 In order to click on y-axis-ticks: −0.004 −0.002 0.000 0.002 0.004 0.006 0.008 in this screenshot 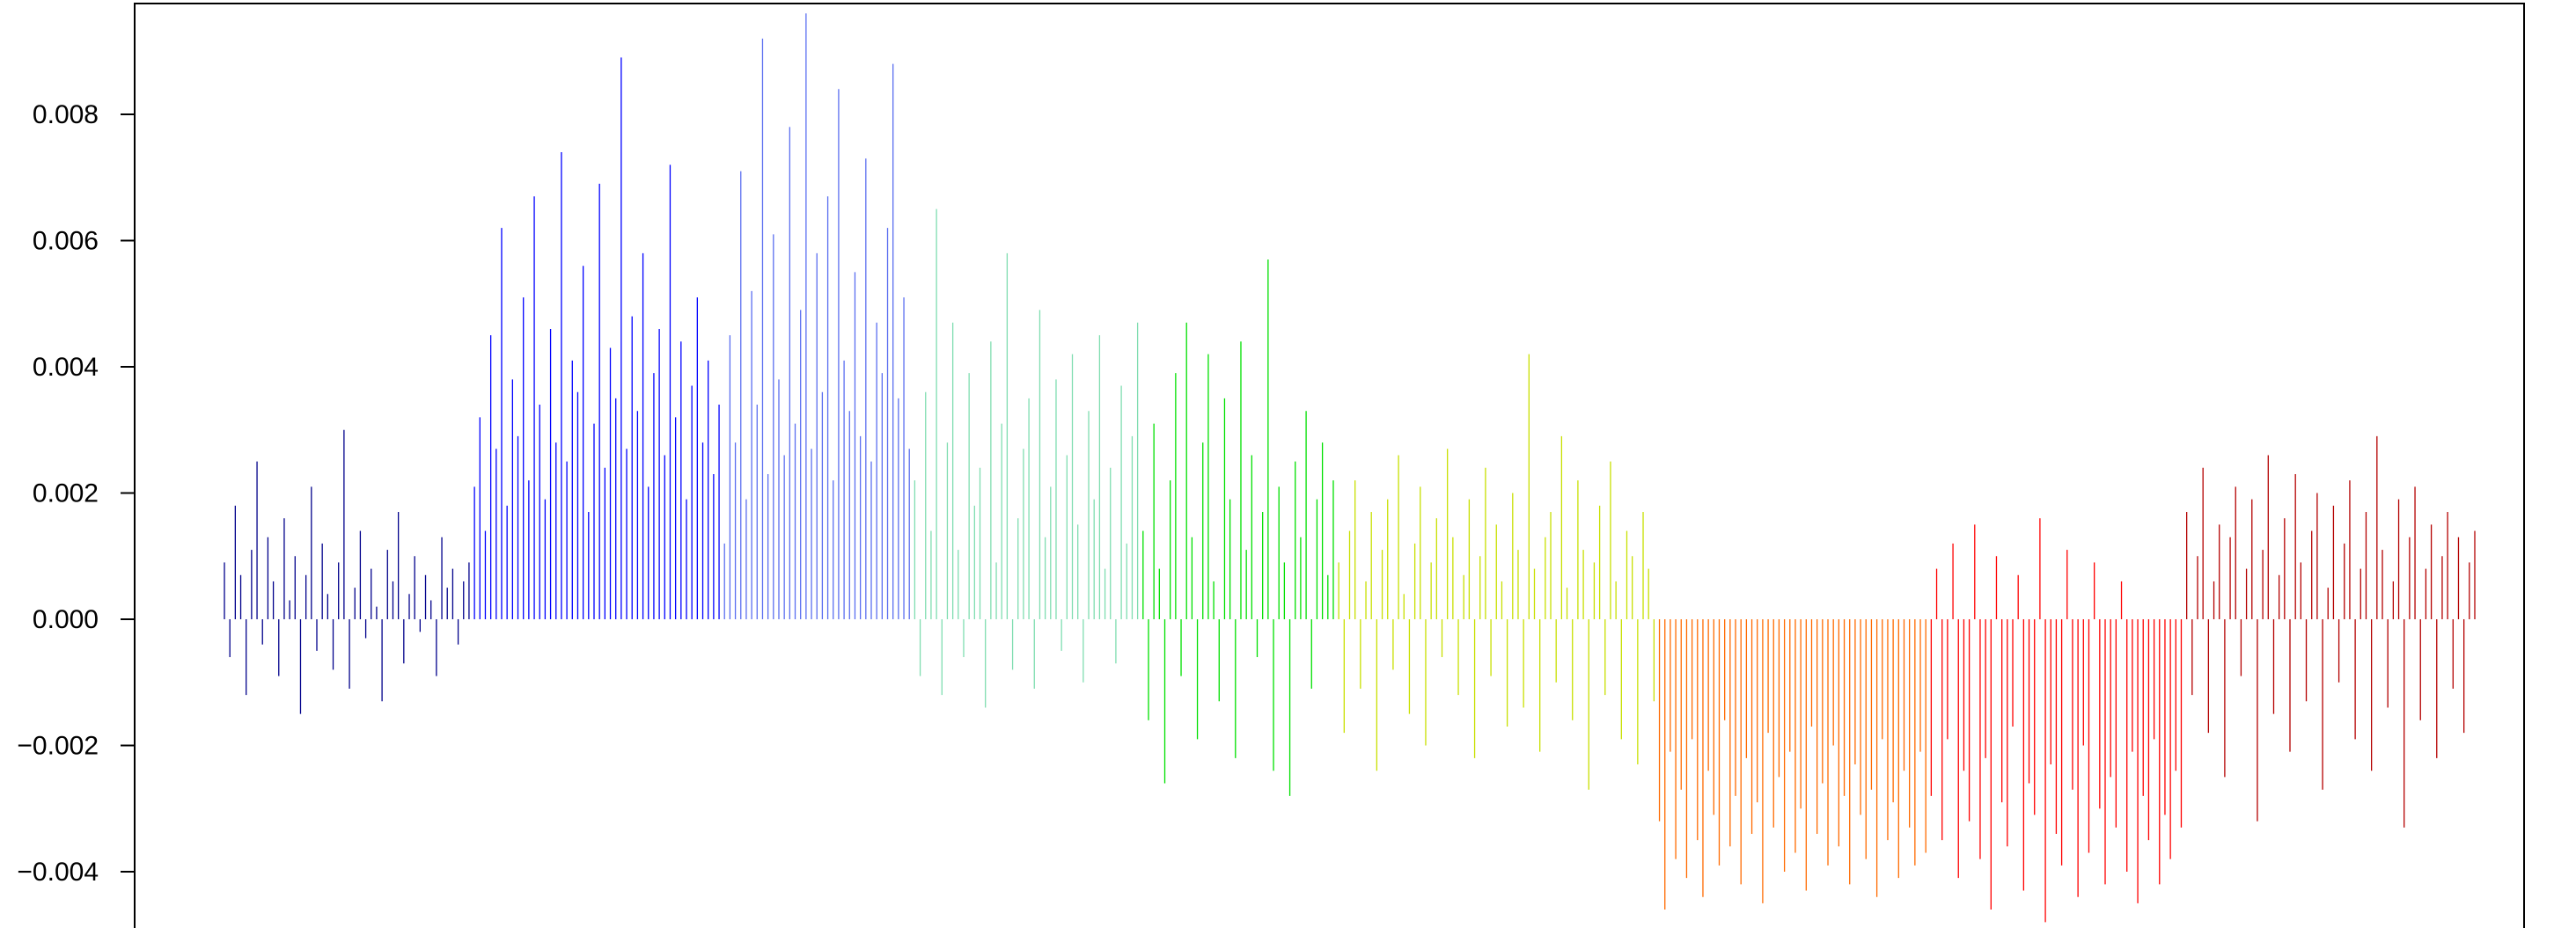, I will do `click(76, 493)`.